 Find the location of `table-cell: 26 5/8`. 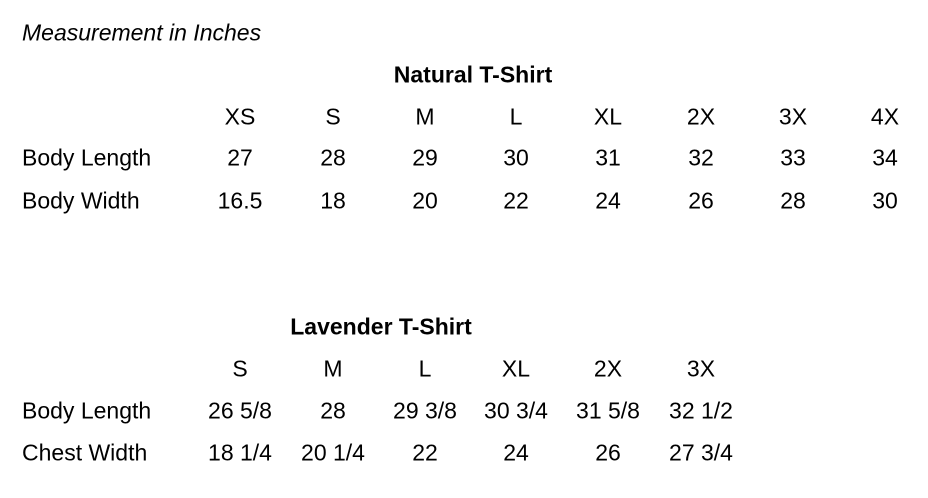

table-cell: 26 5/8 is located at coordinates (240, 410).